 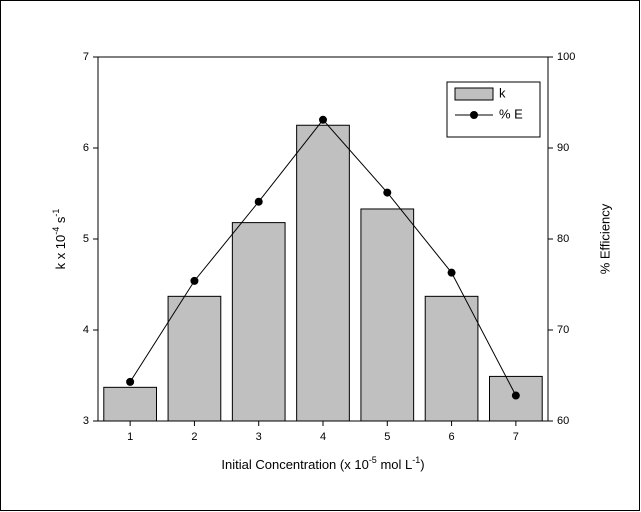 I want to click on x-tick-label: 2, so click(x=194, y=437).